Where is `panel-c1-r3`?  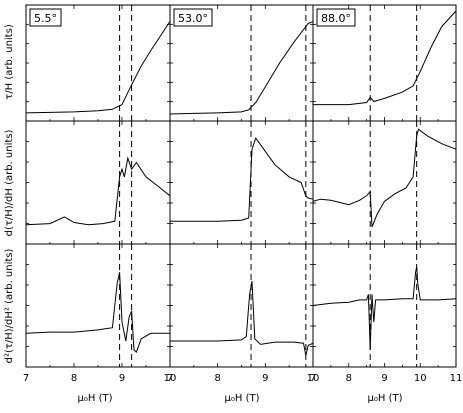 panel-c1-r3 is located at coordinates (98, 305).